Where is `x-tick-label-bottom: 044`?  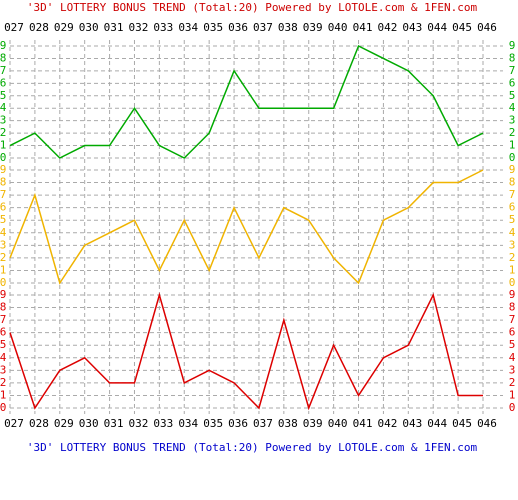
x-tick-label-bottom: 044 is located at coordinates (437, 423).